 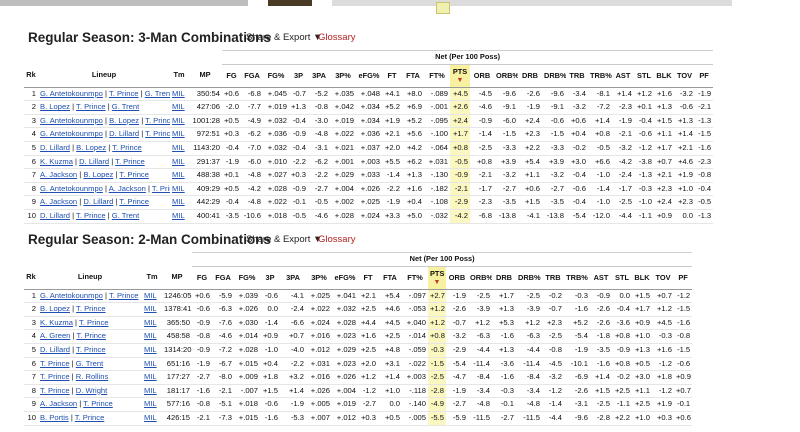 What do you see at coordinates (205, 76) in the screenshot?
I see `column-header-mp: MP` at bounding box center [205, 76].